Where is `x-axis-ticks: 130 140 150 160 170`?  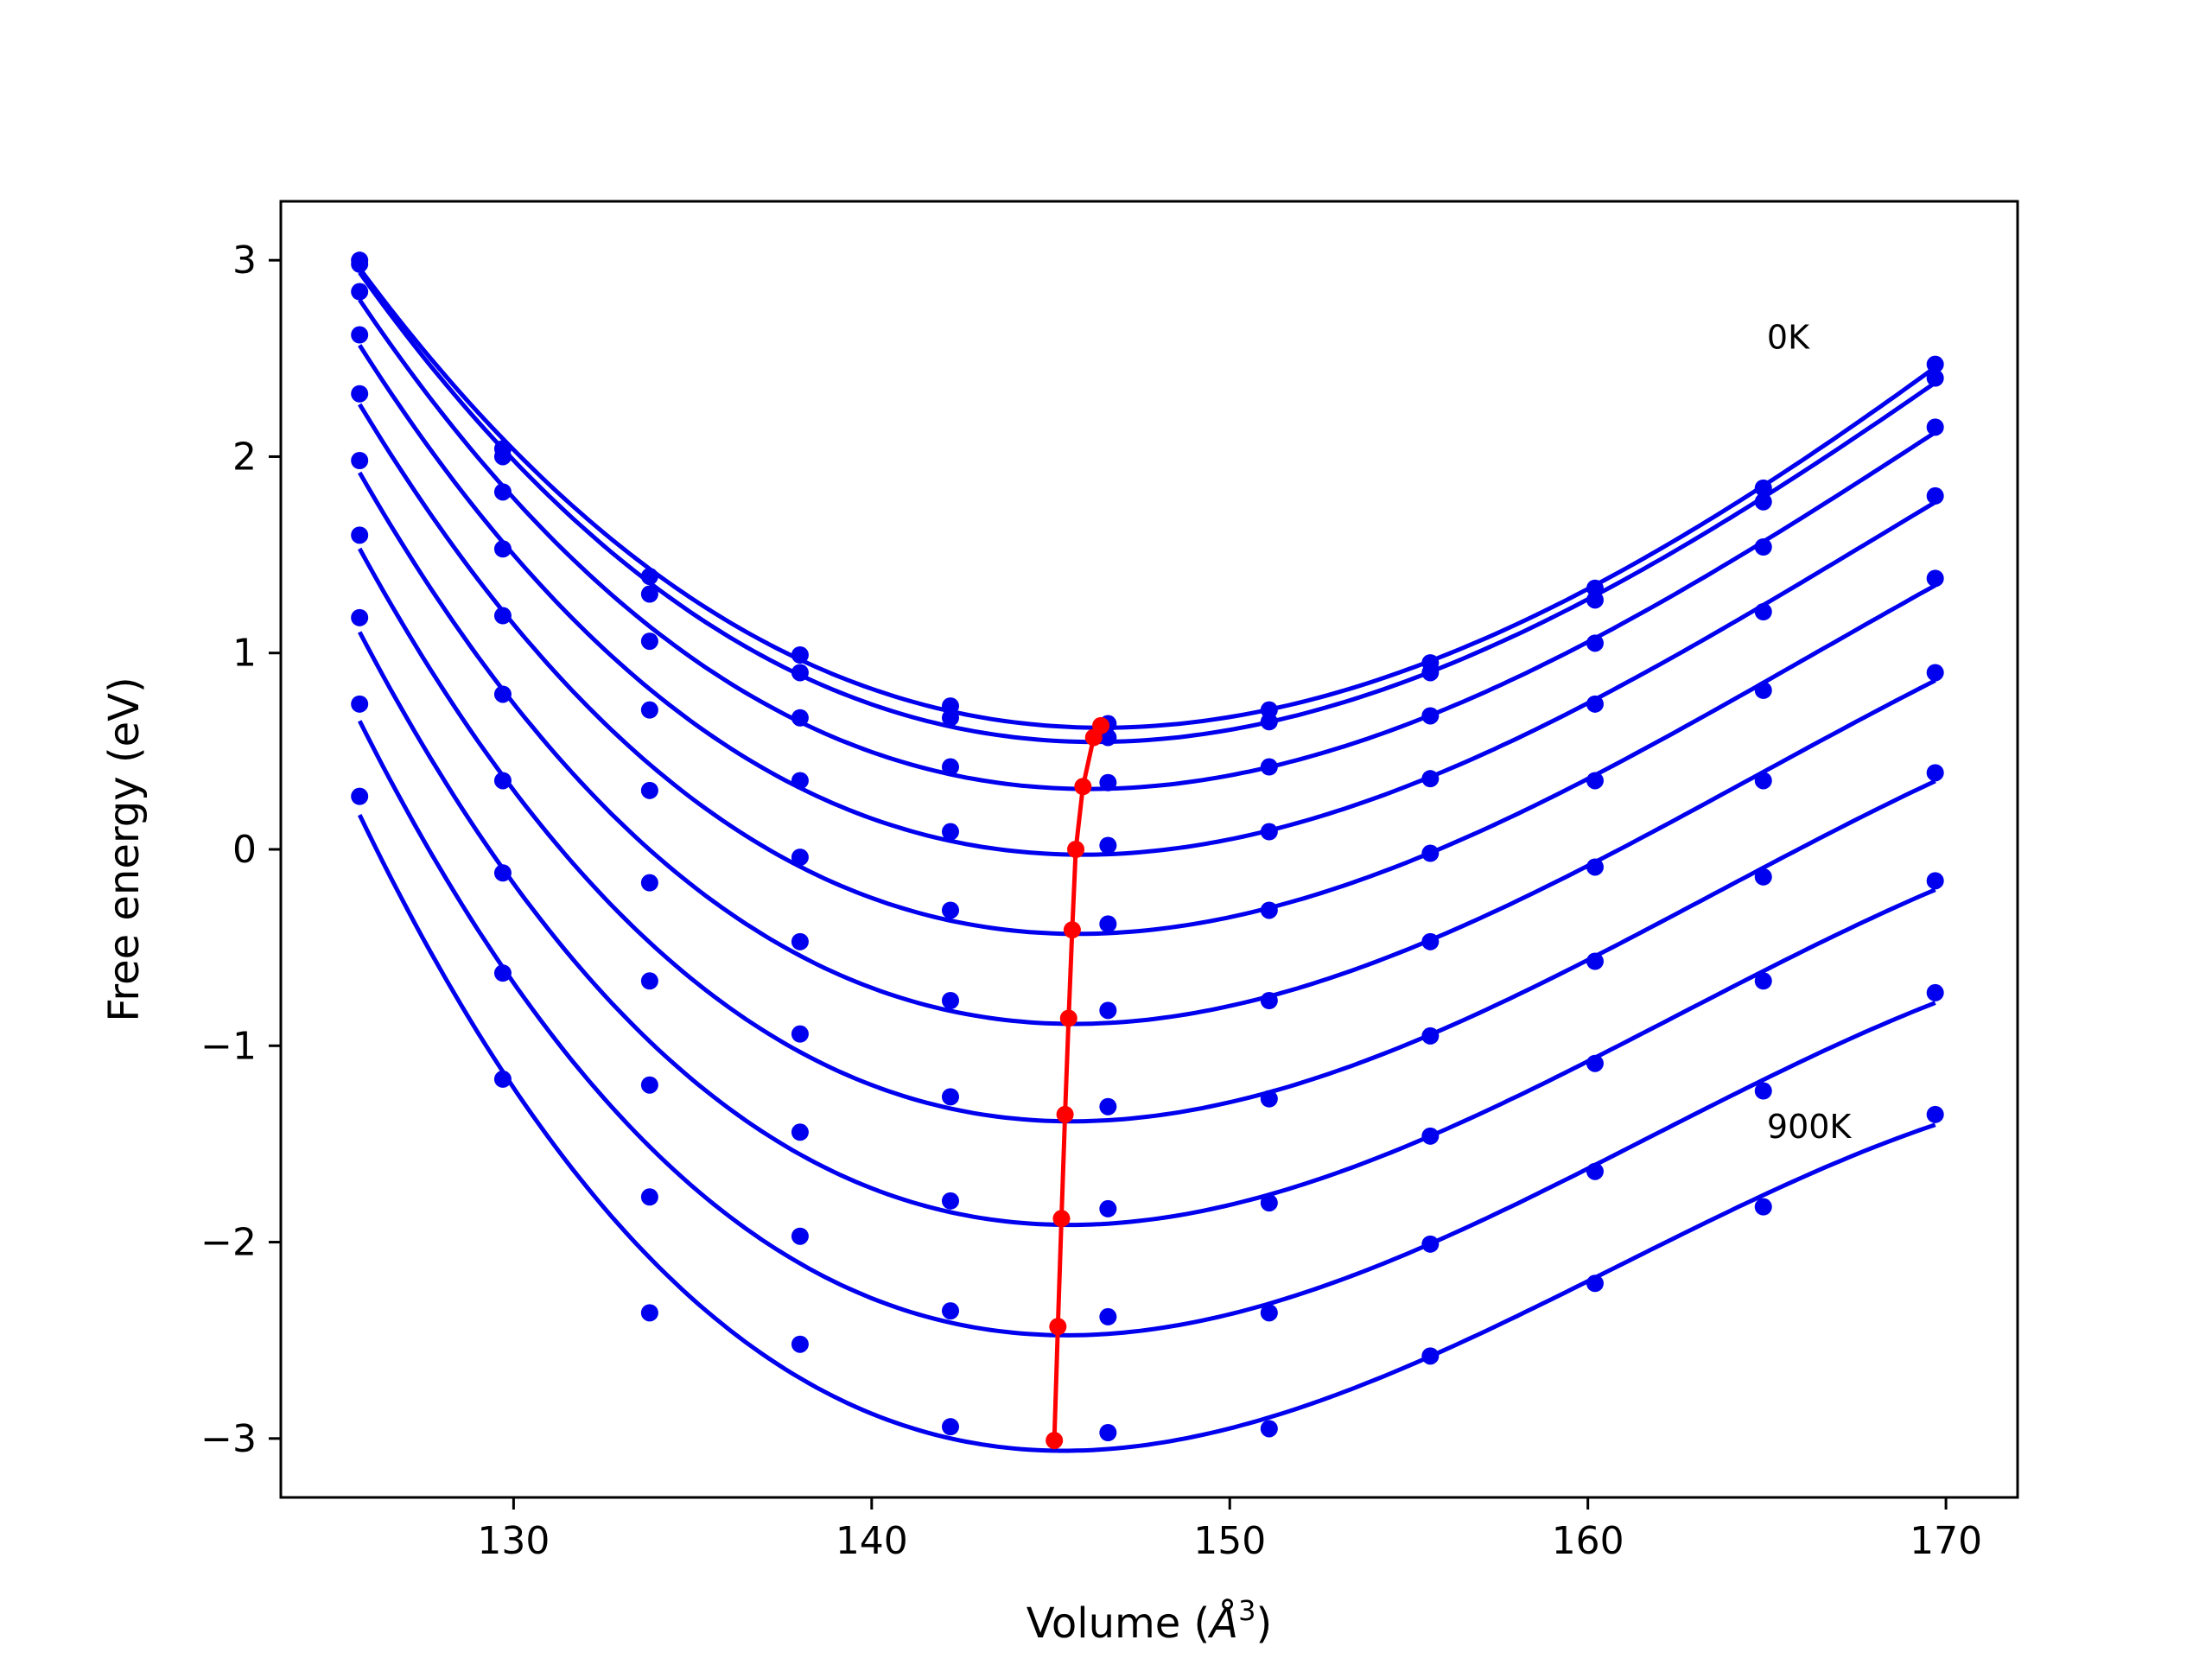
x-axis-ticks: 130 140 150 160 170 is located at coordinates (1229, 1530).